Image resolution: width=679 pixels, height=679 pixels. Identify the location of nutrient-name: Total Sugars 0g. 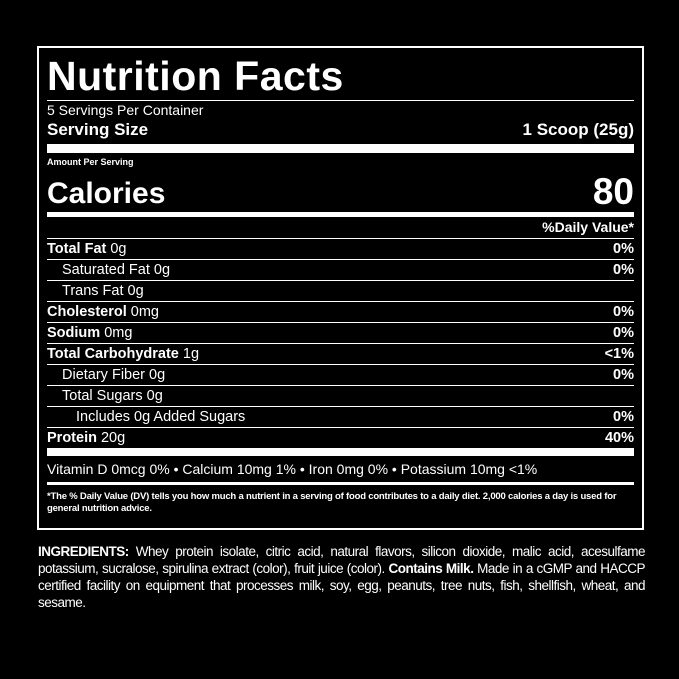
(105, 396).